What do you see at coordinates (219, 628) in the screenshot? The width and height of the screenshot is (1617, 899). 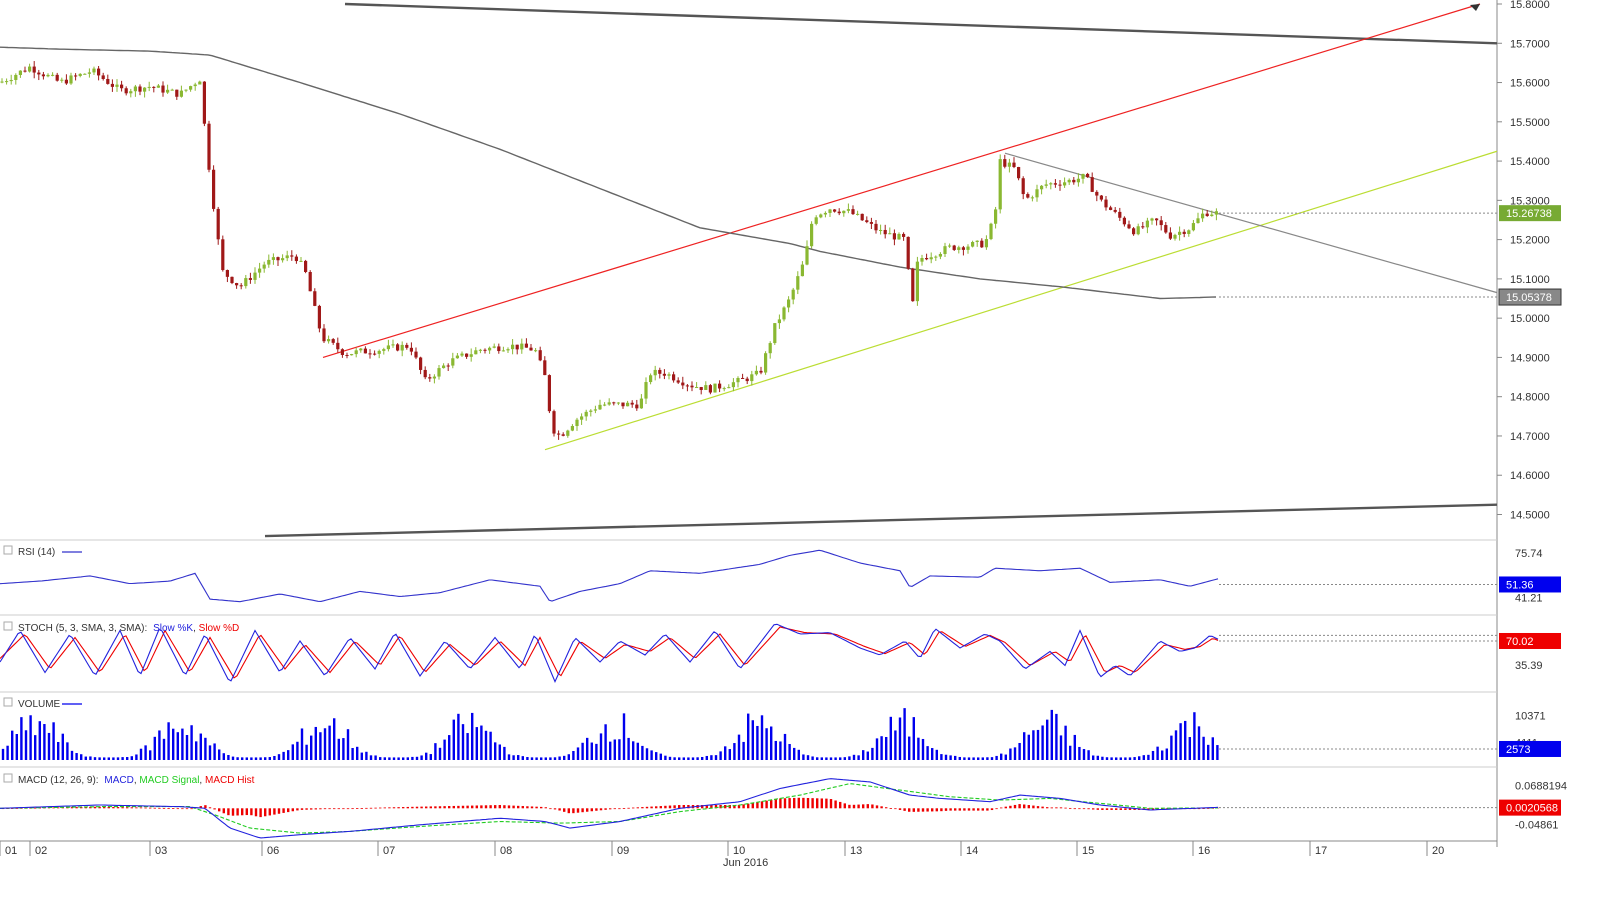 I see `stoch-legend-d: Slow %D` at bounding box center [219, 628].